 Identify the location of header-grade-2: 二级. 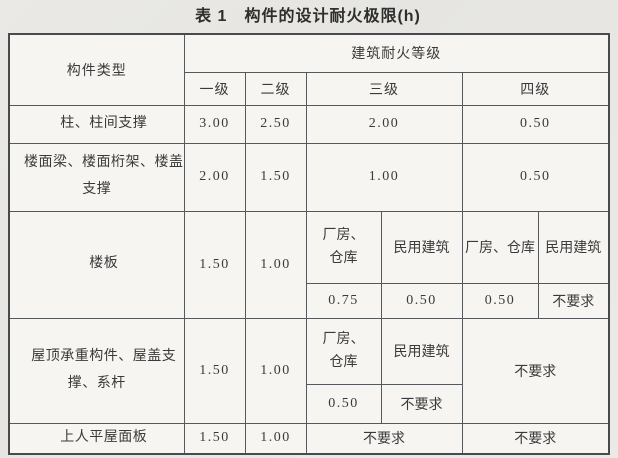
(275, 88).